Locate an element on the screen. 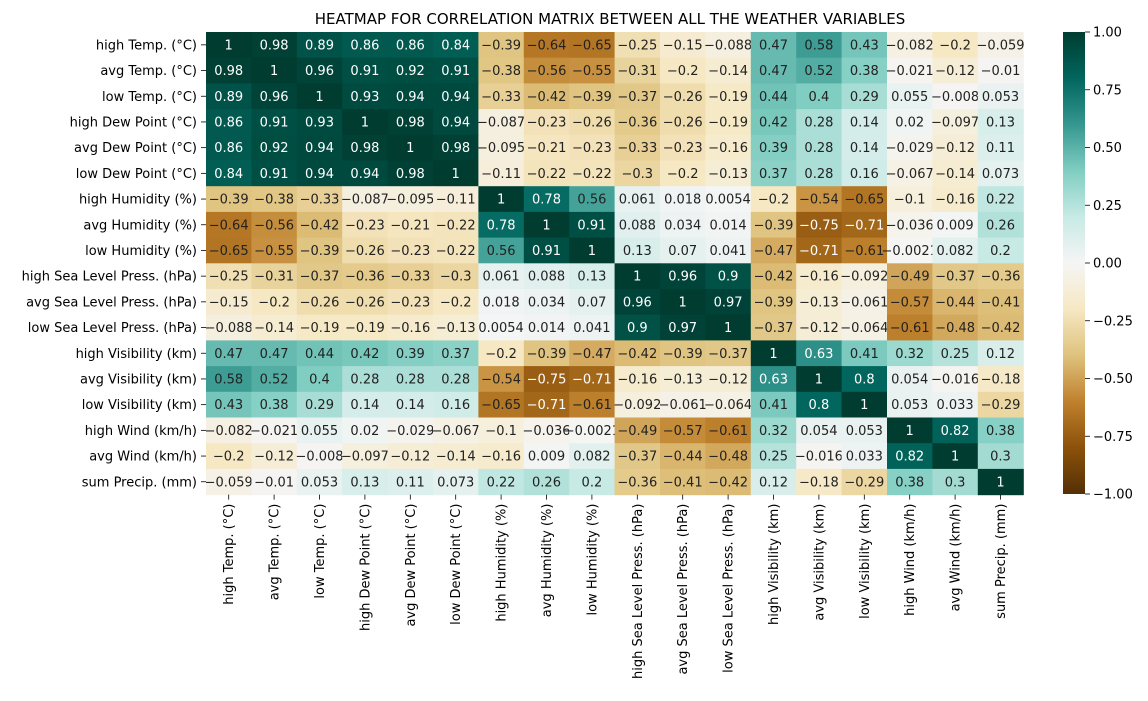 The width and height of the screenshot is (1148, 701). cell-value-label: 0.94 is located at coordinates (455, 122).